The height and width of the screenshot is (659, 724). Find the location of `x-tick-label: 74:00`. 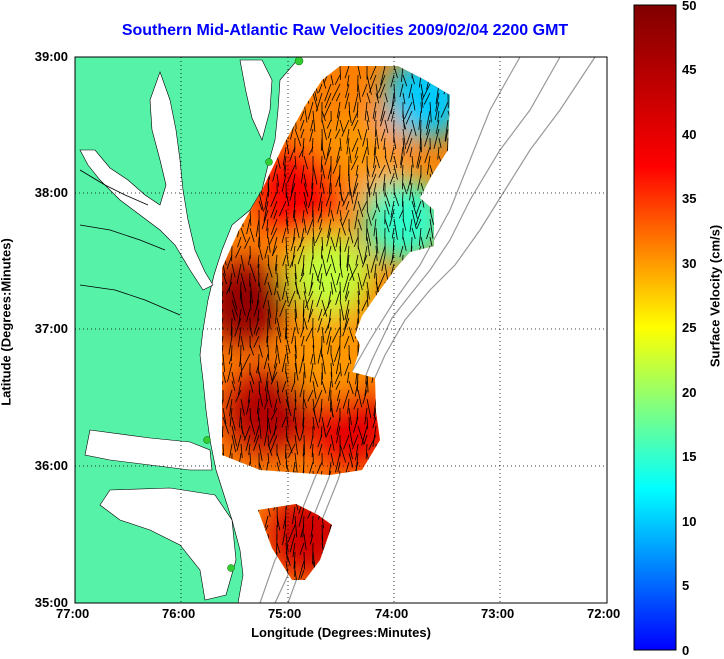

x-tick-label: 74:00 is located at coordinates (392, 613).